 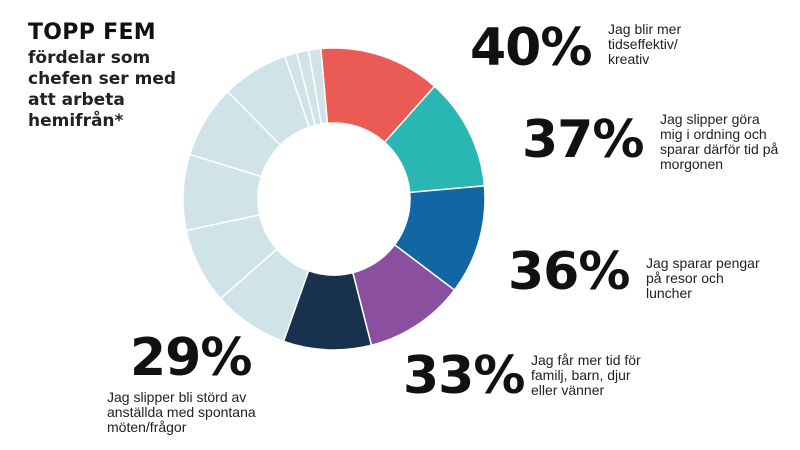 What do you see at coordinates (531, 48) in the screenshot?
I see `slice-0-value: 40%` at bounding box center [531, 48].